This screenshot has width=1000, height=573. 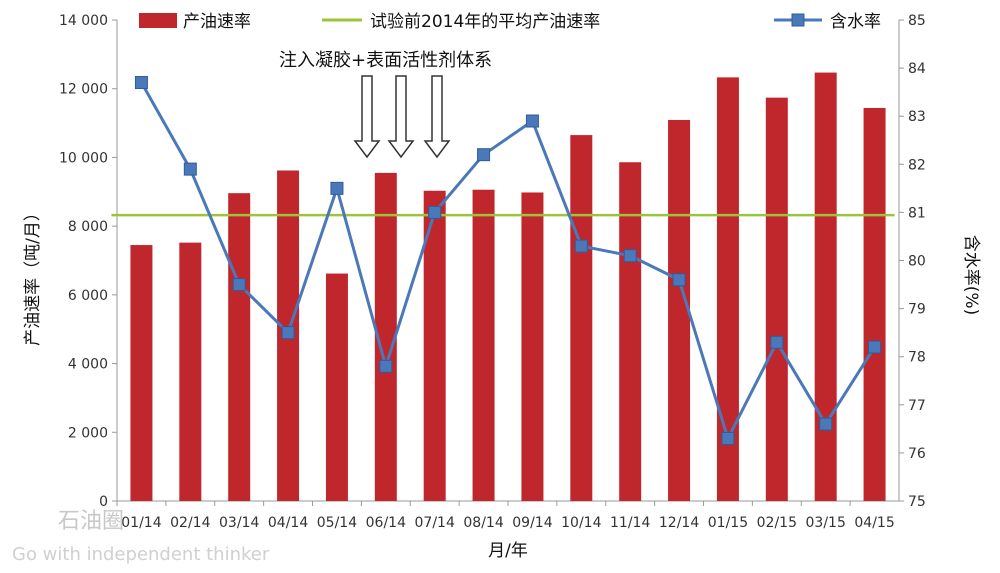 I want to click on legend-label-oil-rate: 产油速率, so click(x=217, y=22).